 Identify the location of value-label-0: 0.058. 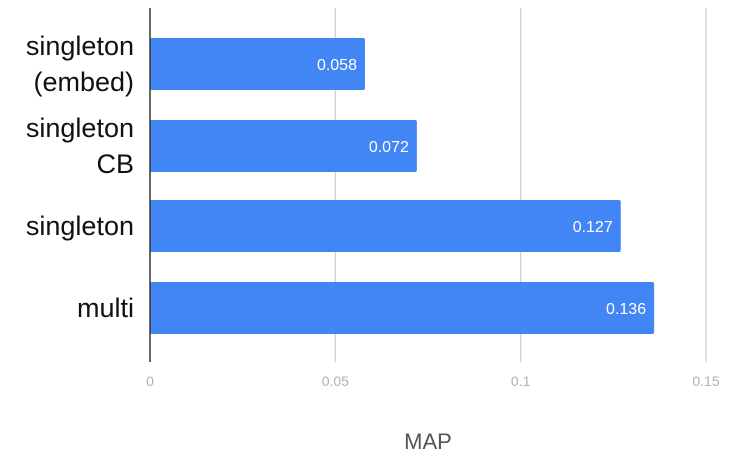
(337, 65).